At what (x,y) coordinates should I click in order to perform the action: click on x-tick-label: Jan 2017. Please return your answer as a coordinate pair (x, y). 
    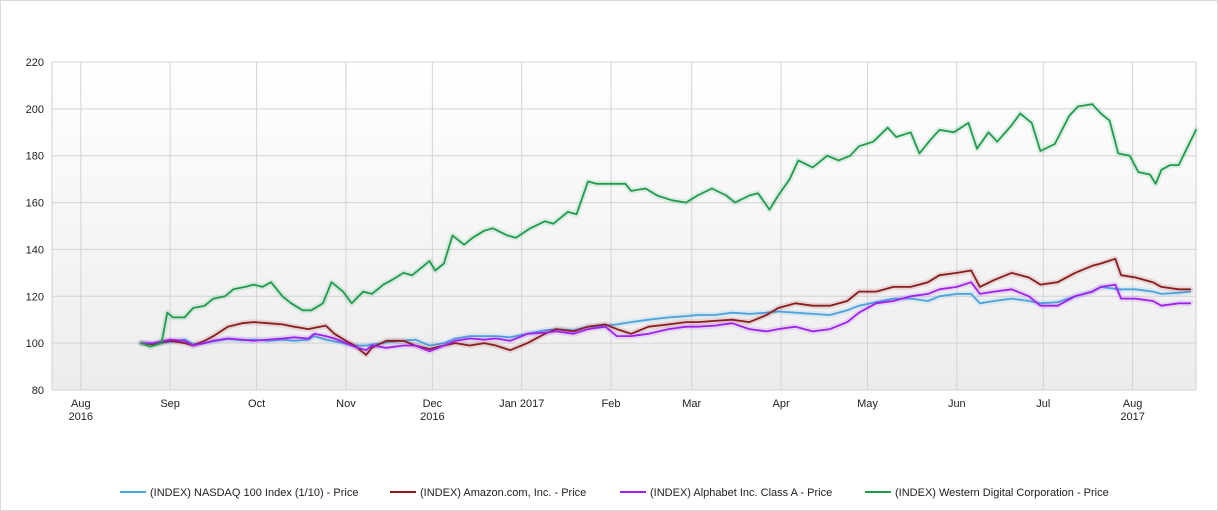
    Looking at the image, I should click on (521, 404).